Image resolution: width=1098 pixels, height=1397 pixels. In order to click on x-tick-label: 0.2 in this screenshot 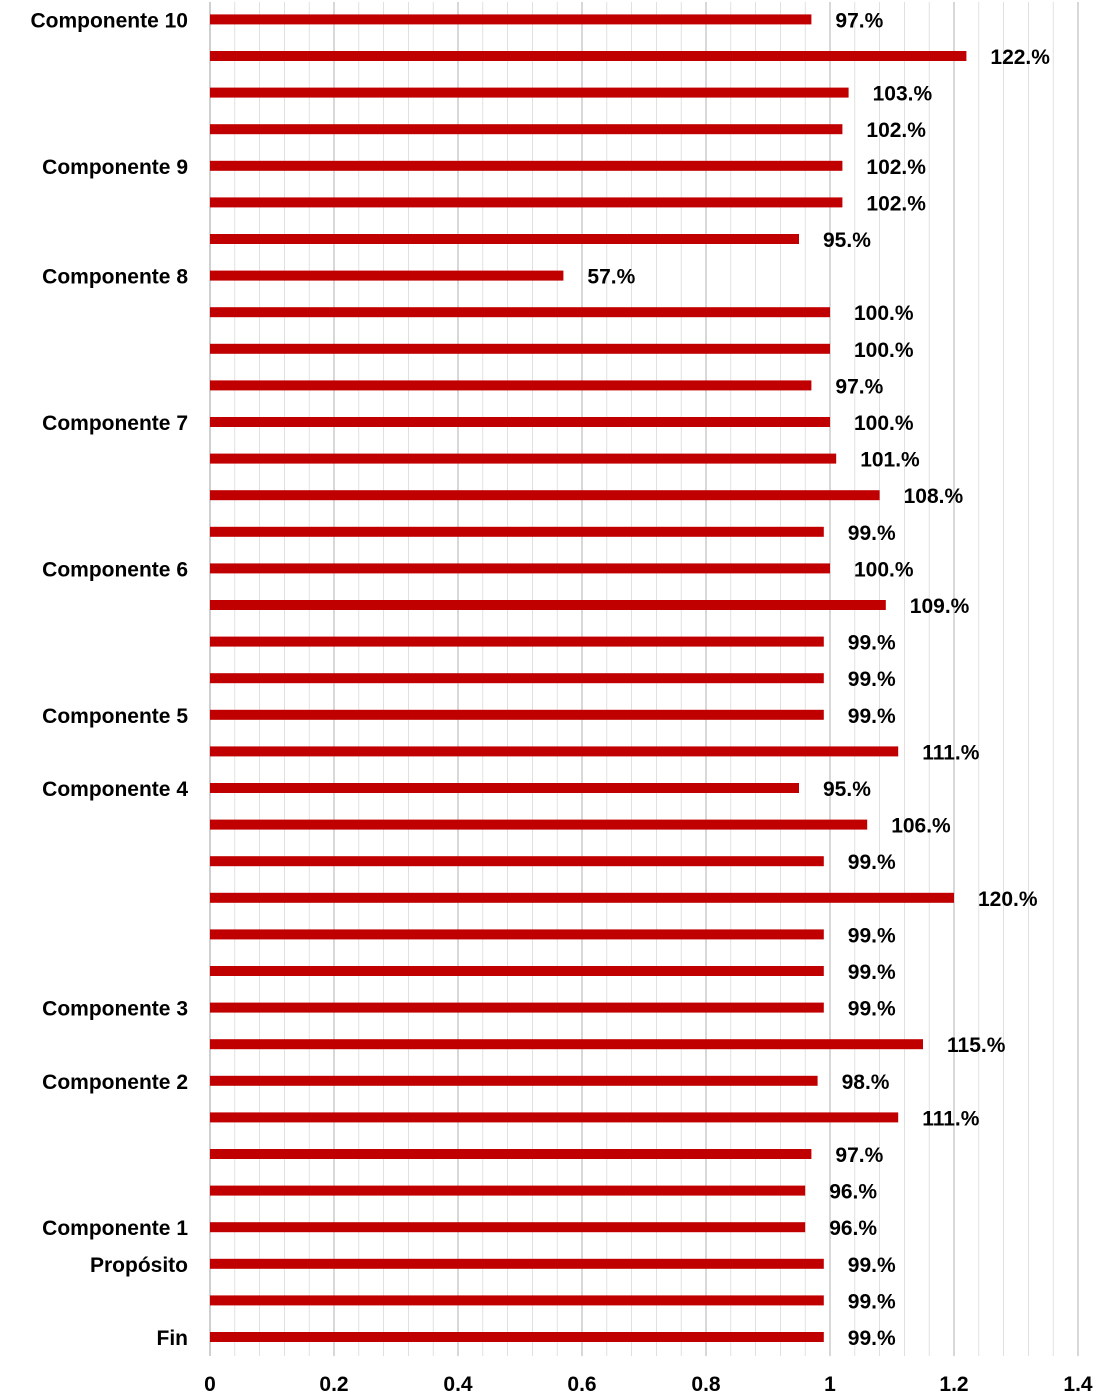, I will do `click(333, 1384)`.